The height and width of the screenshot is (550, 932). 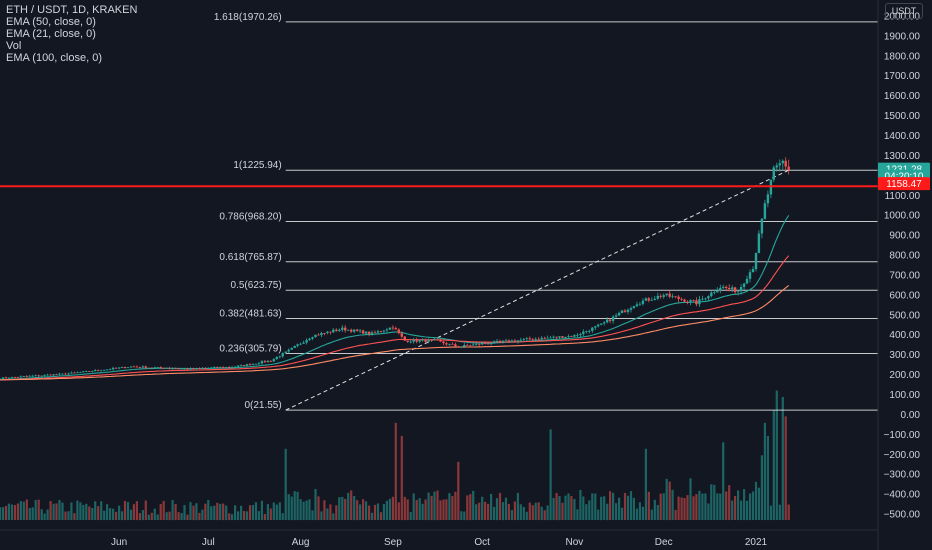 I want to click on currency-button: USDT, so click(x=904, y=11).